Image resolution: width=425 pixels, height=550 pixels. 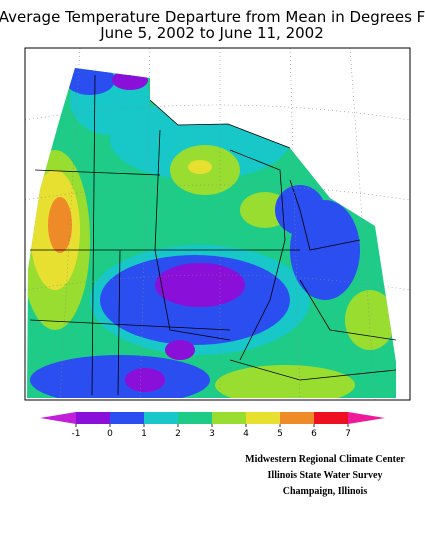 What do you see at coordinates (144, 434) in the screenshot?
I see `legend-tick-label: 1` at bounding box center [144, 434].